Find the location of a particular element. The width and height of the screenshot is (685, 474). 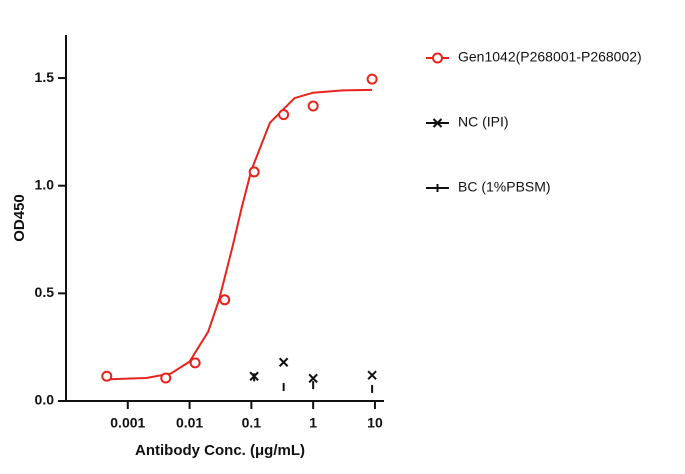

y-tick-label: 1.5 is located at coordinates (45, 77).